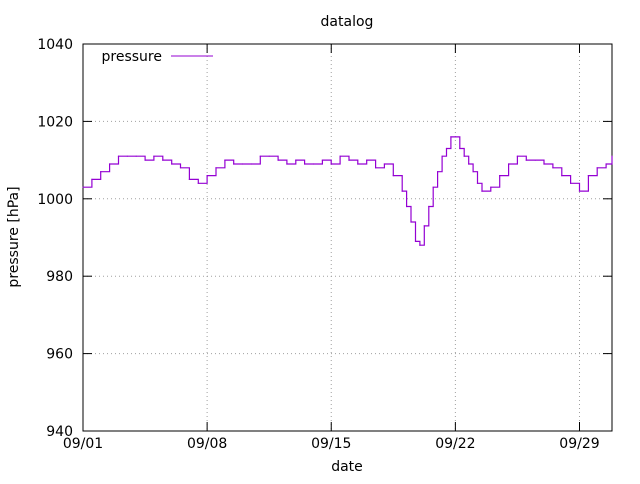  What do you see at coordinates (59, 355) in the screenshot?
I see `y-tick-label: 960` at bounding box center [59, 355].